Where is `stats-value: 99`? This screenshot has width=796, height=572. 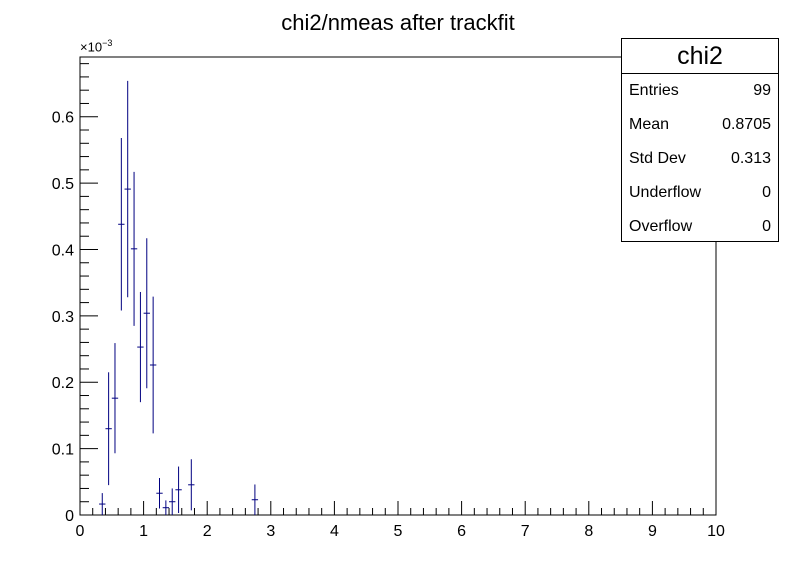 stats-value: 99 is located at coordinates (762, 90).